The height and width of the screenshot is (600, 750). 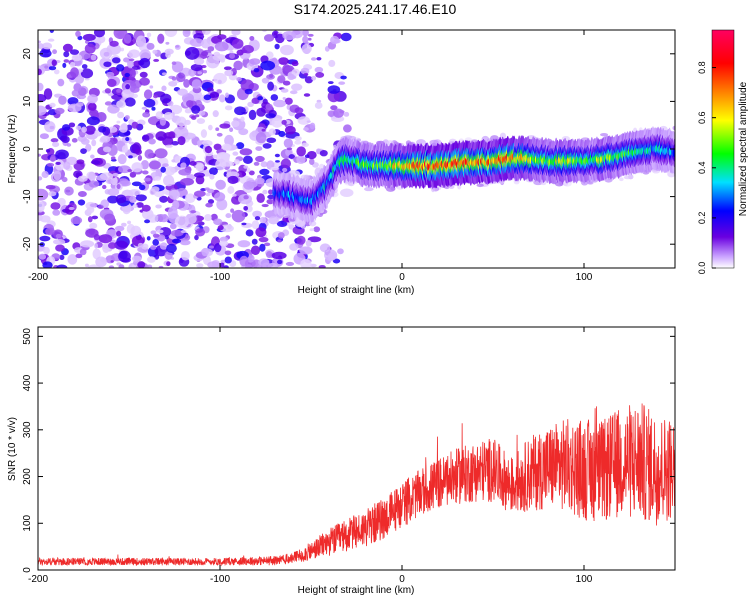 What do you see at coordinates (702, 168) in the screenshot?
I see `colorbar-tick-label: 0.4` at bounding box center [702, 168].